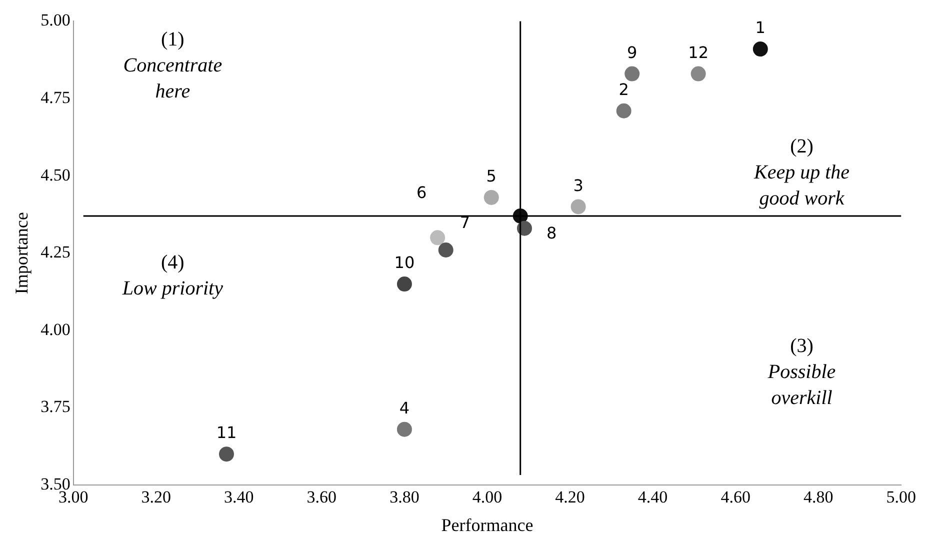 The width and height of the screenshot is (927, 549). Describe the element at coordinates (55, 329) in the screenshot. I see `y-tick-label: 4.00` at that location.